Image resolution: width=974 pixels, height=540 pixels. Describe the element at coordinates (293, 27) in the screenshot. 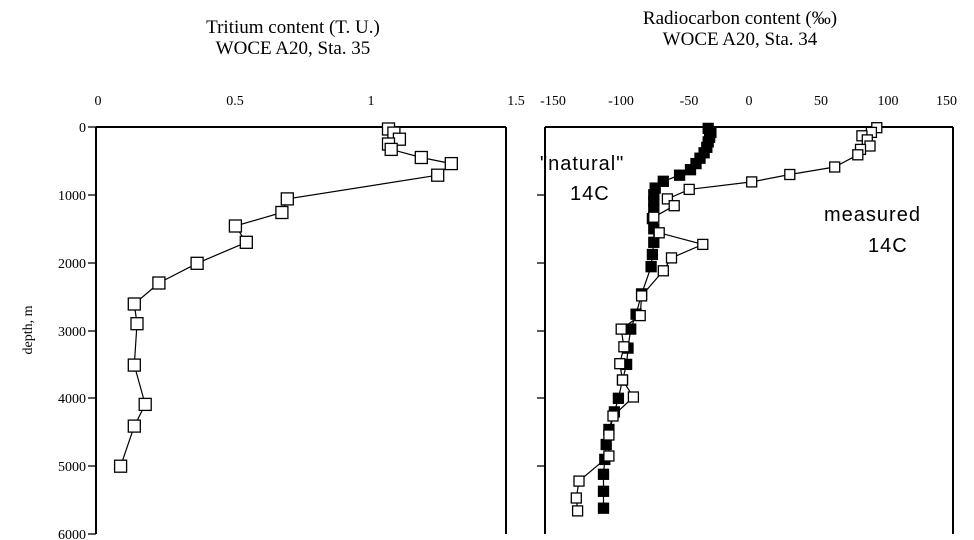

I see `tritium-title: Tritium content (T. U.)` at that location.